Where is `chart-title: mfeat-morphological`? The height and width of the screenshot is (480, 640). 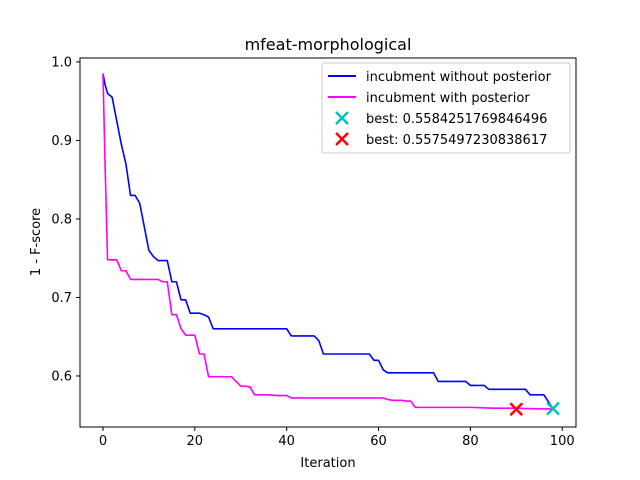
chart-title: mfeat-morphological is located at coordinates (328, 44).